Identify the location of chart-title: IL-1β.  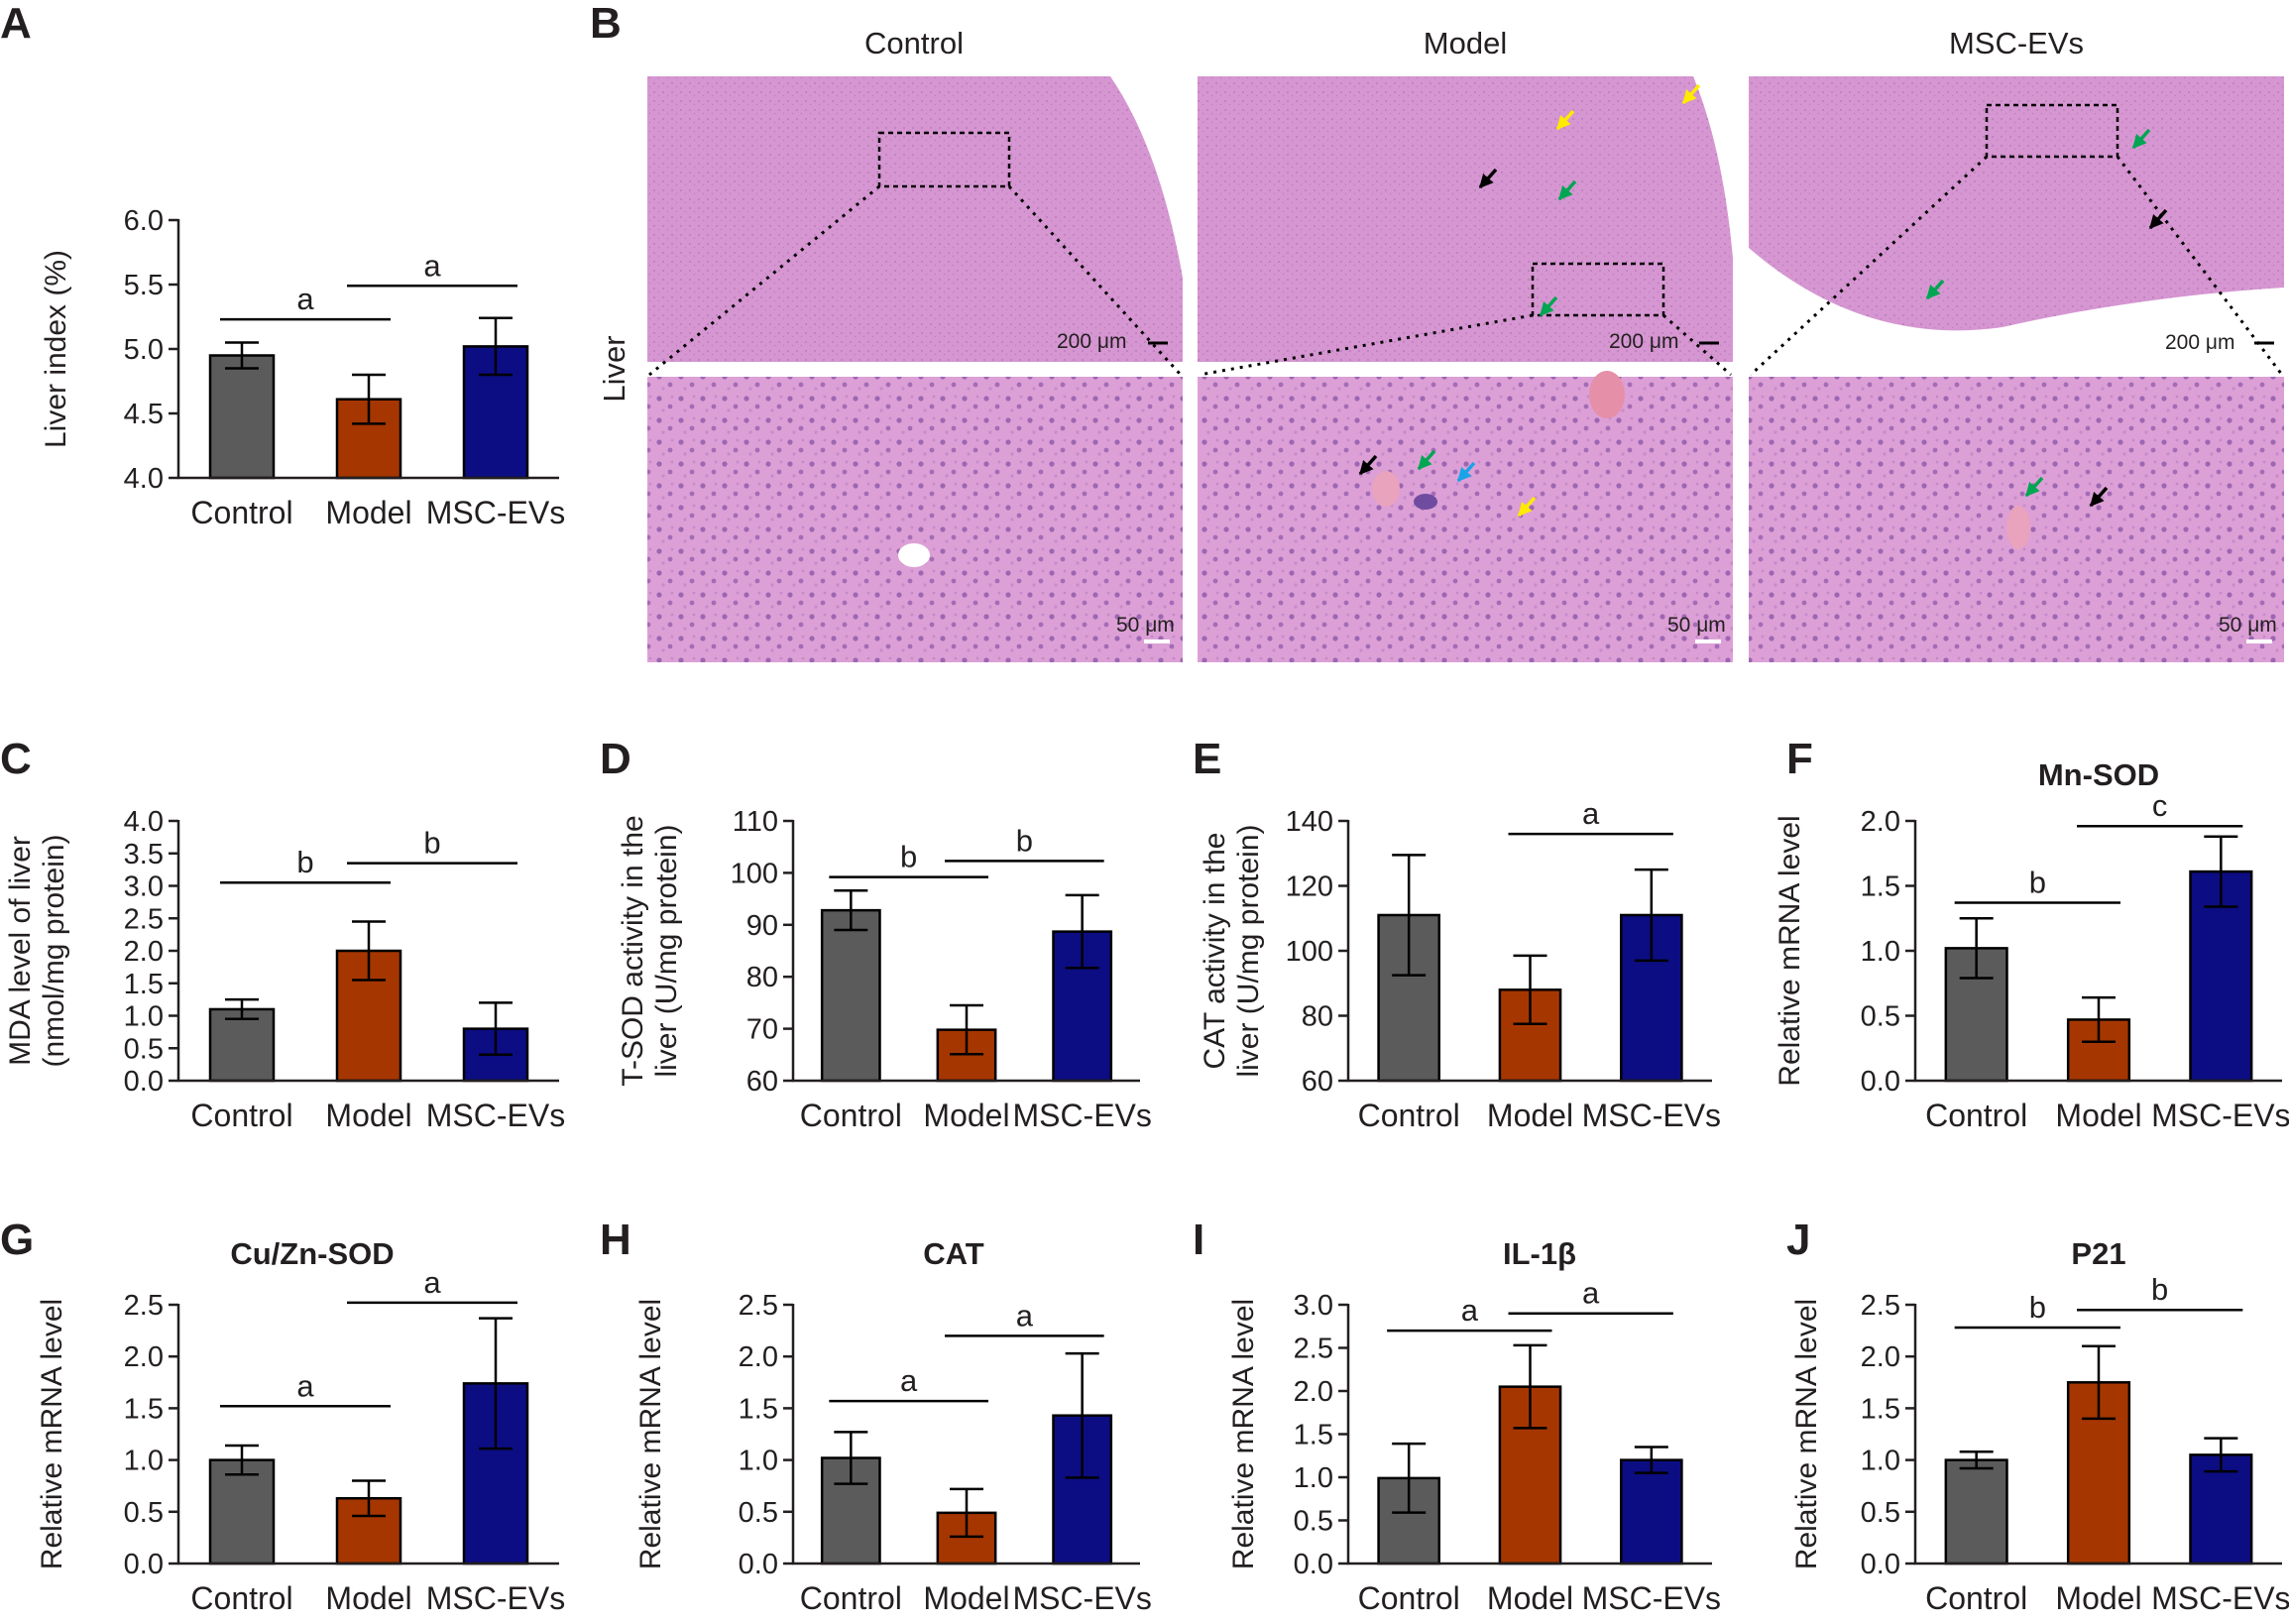
(1539, 1253).